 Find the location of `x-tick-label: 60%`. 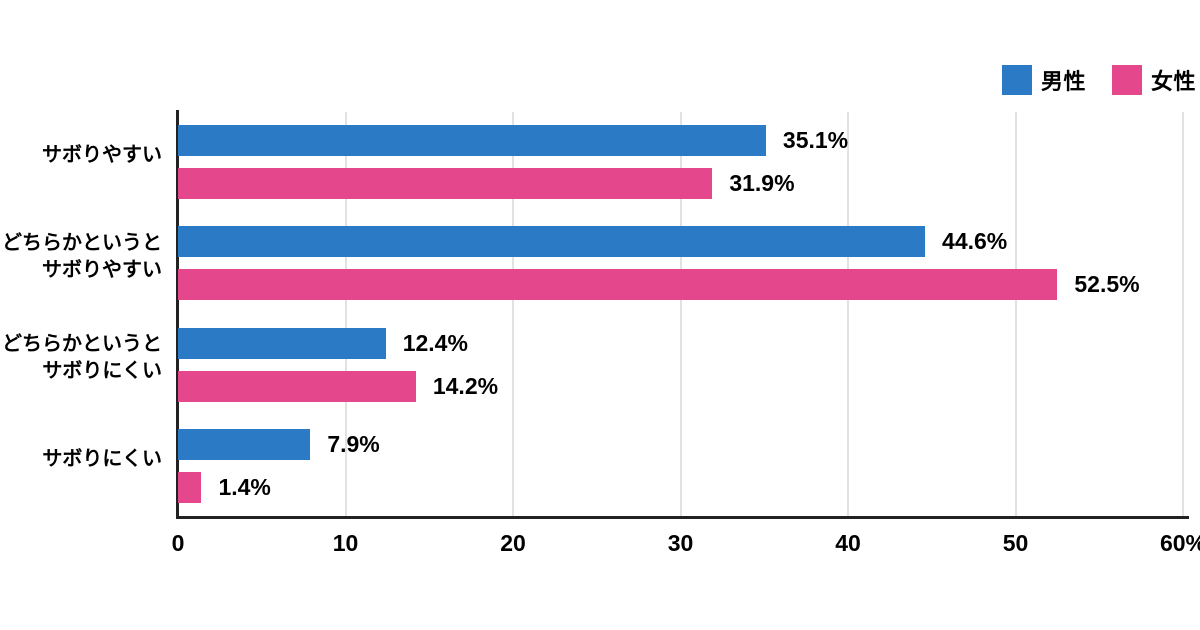

x-tick-label: 60% is located at coordinates (1179, 543).